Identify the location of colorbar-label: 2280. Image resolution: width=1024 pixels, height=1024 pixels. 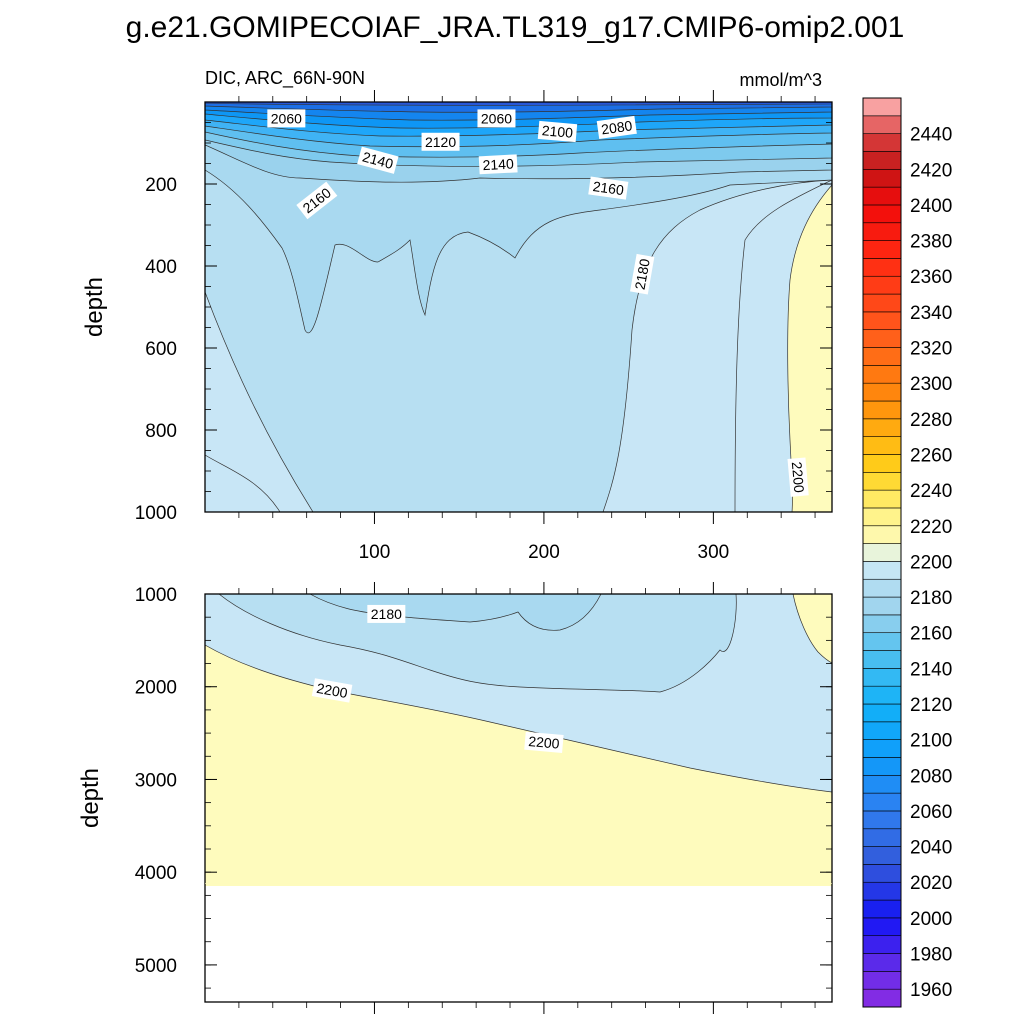
(931, 420).